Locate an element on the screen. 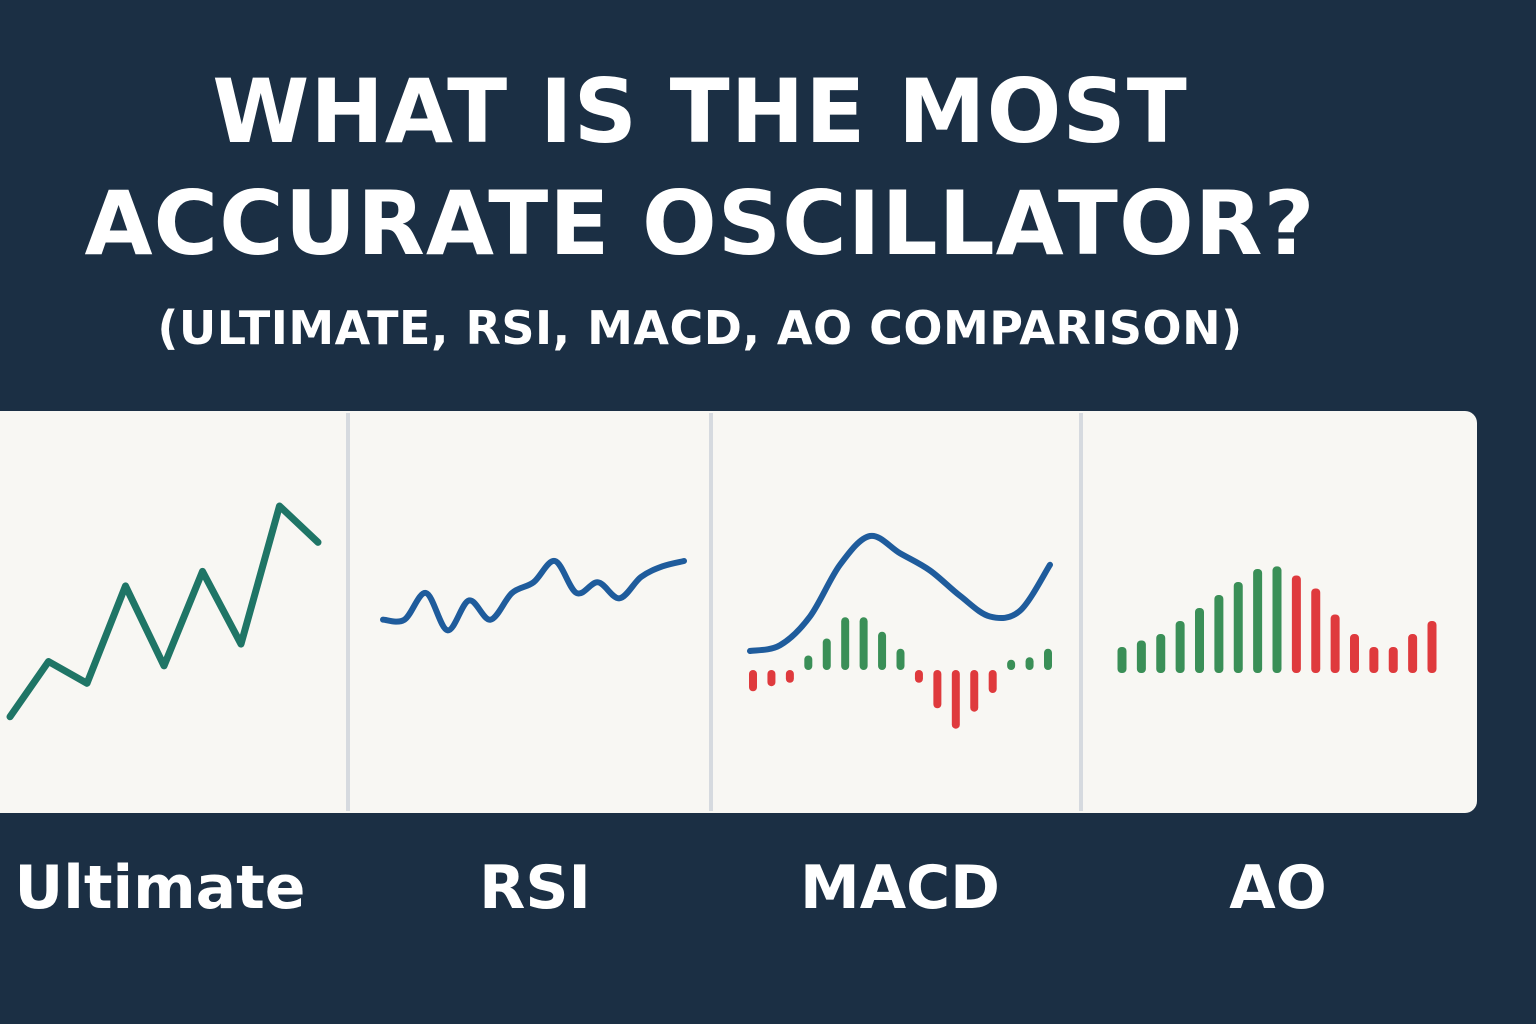  macd-chart is located at coordinates (900, 630).